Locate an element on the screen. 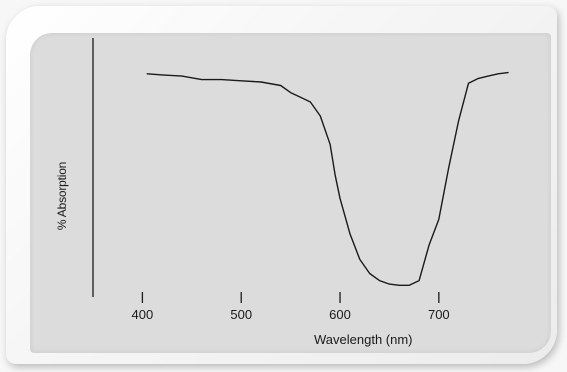  x-tick-label-700: 700 is located at coordinates (439, 314).